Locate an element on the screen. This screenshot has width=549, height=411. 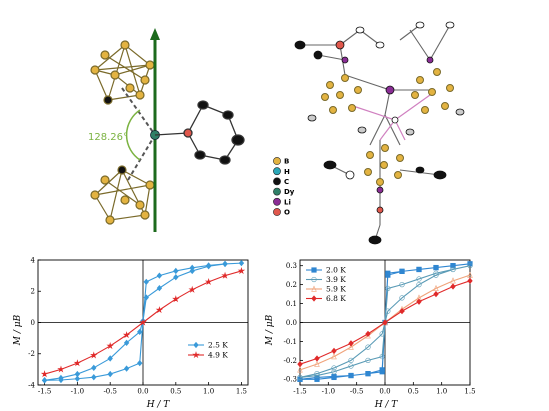
carborane-cage-top is located at coordinates (122, 72).